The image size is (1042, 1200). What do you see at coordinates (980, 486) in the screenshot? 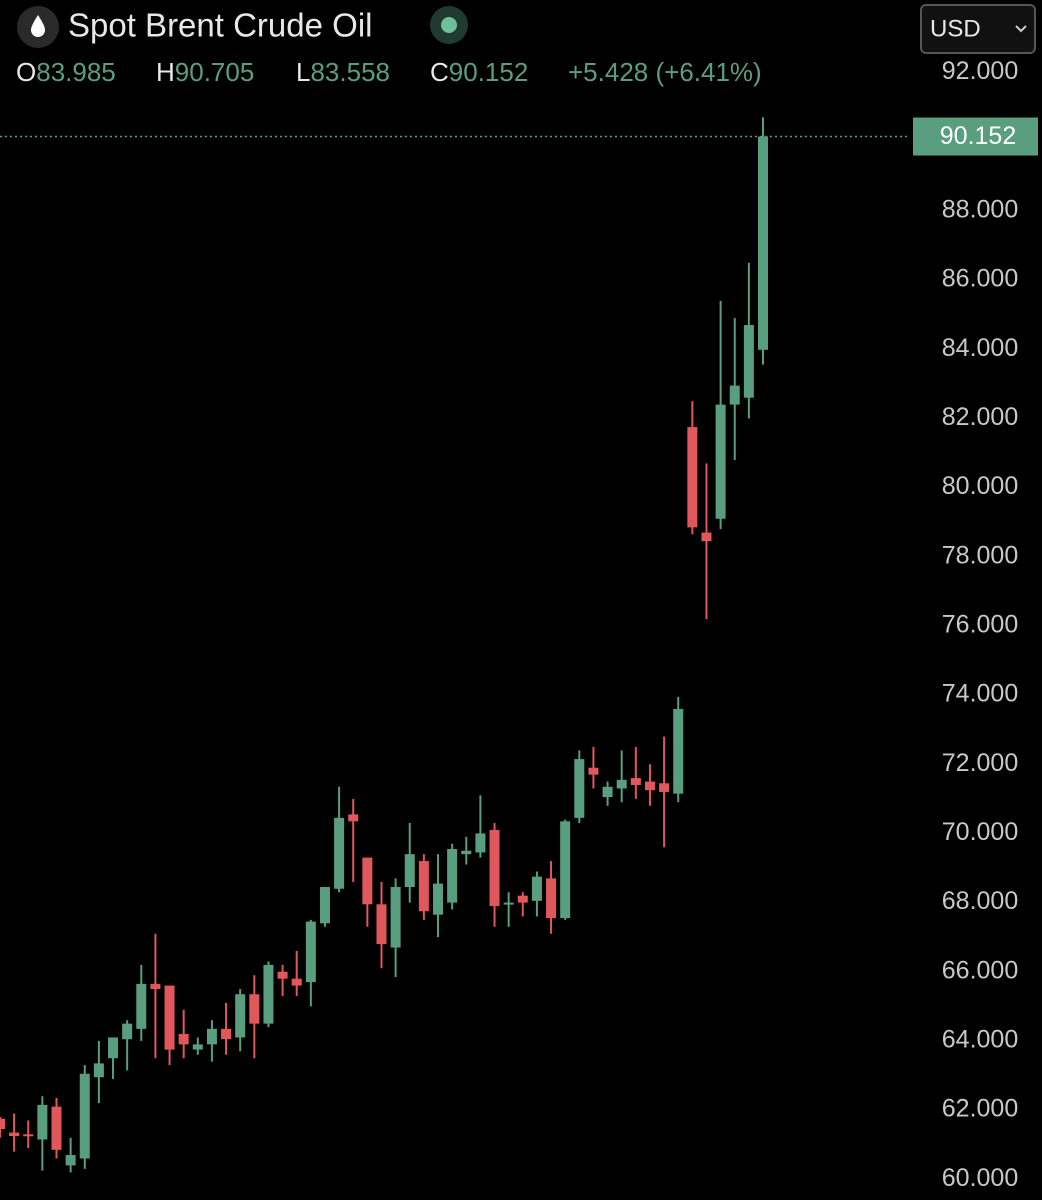
I see `y-tick-label: 80.000` at bounding box center [980, 486].